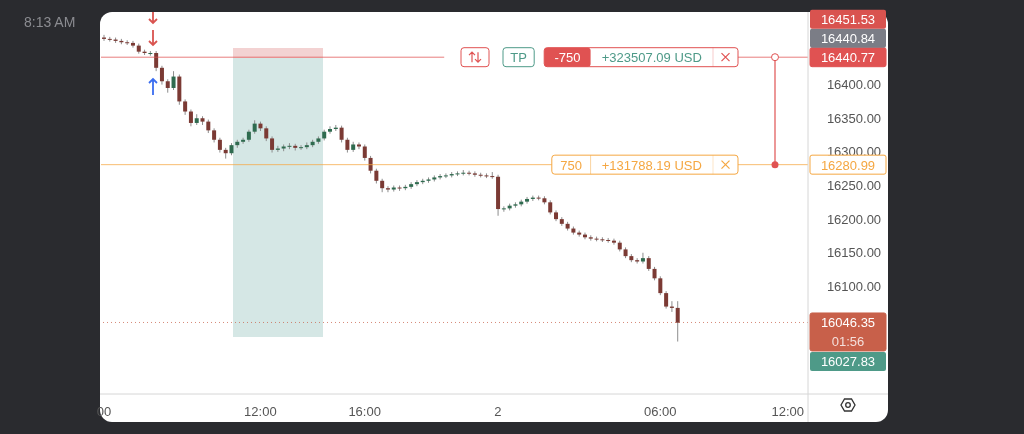 The image size is (1024, 434). Describe the element at coordinates (848, 165) in the screenshot. I see `ref-line-label: 16280.99` at that location.